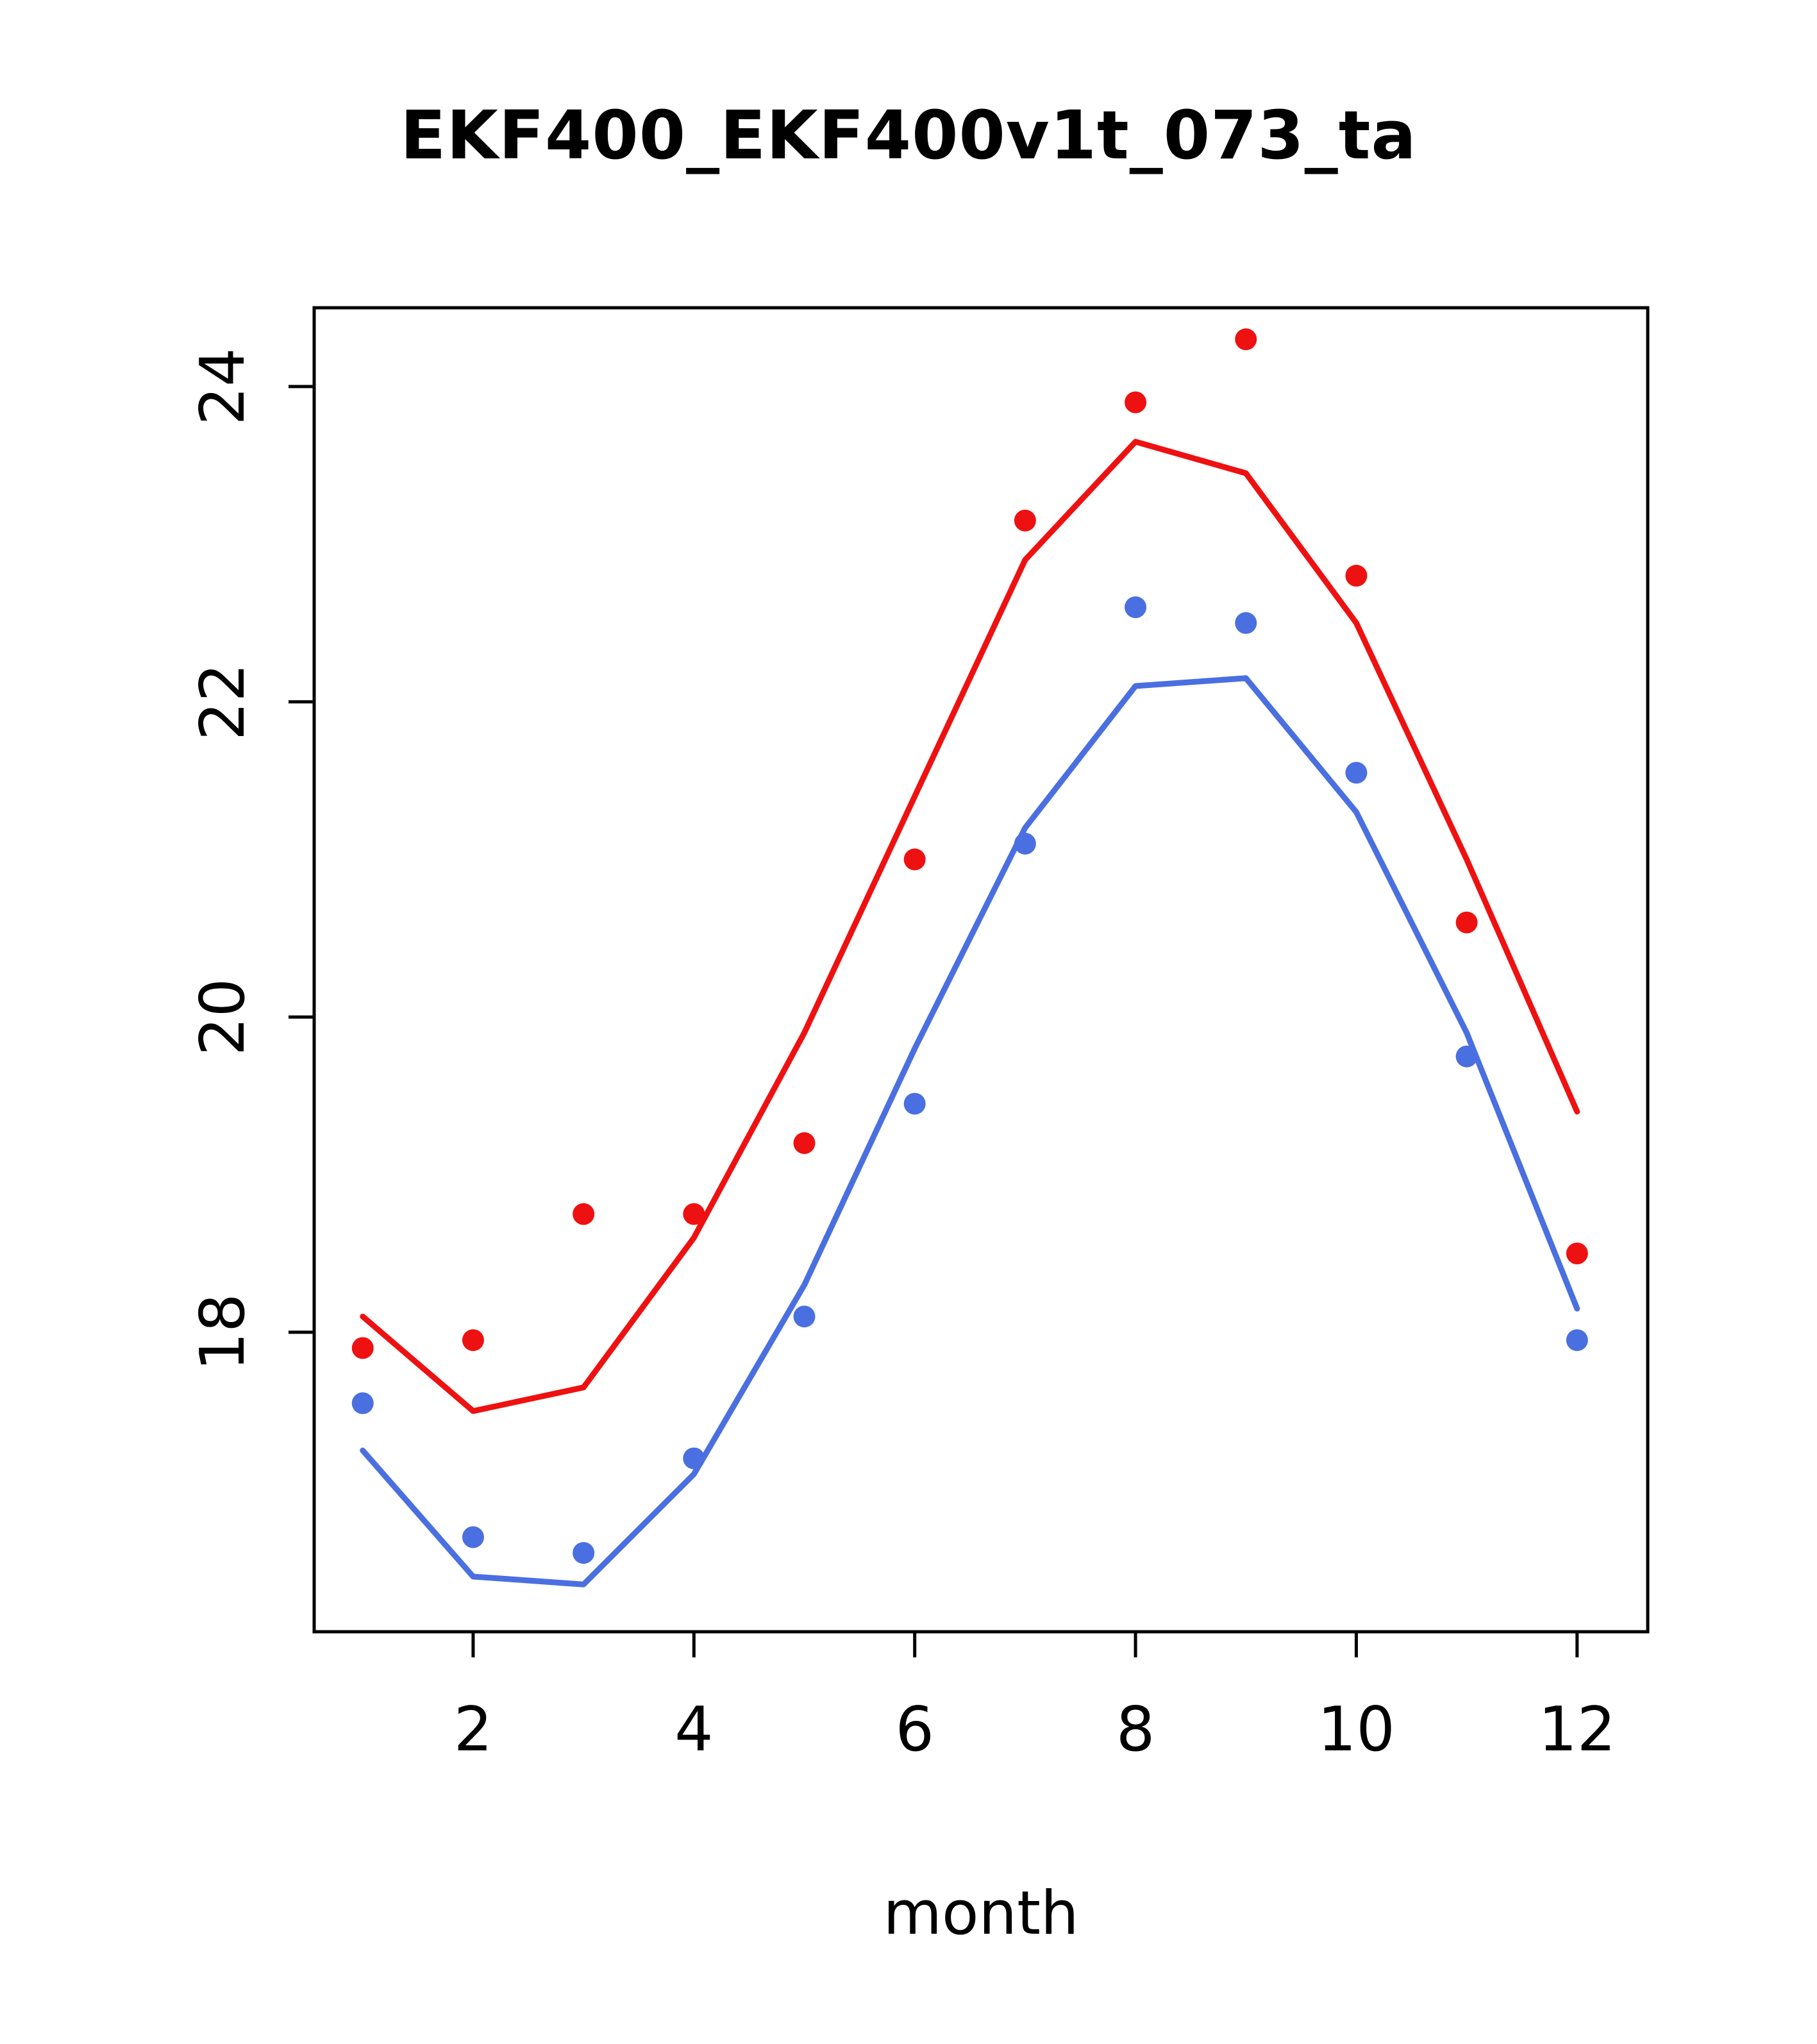 Image resolution: width=1817 pixels, height=2044 pixels. What do you see at coordinates (1135, 1730) in the screenshot?
I see `x-tick-label: 8` at bounding box center [1135, 1730].